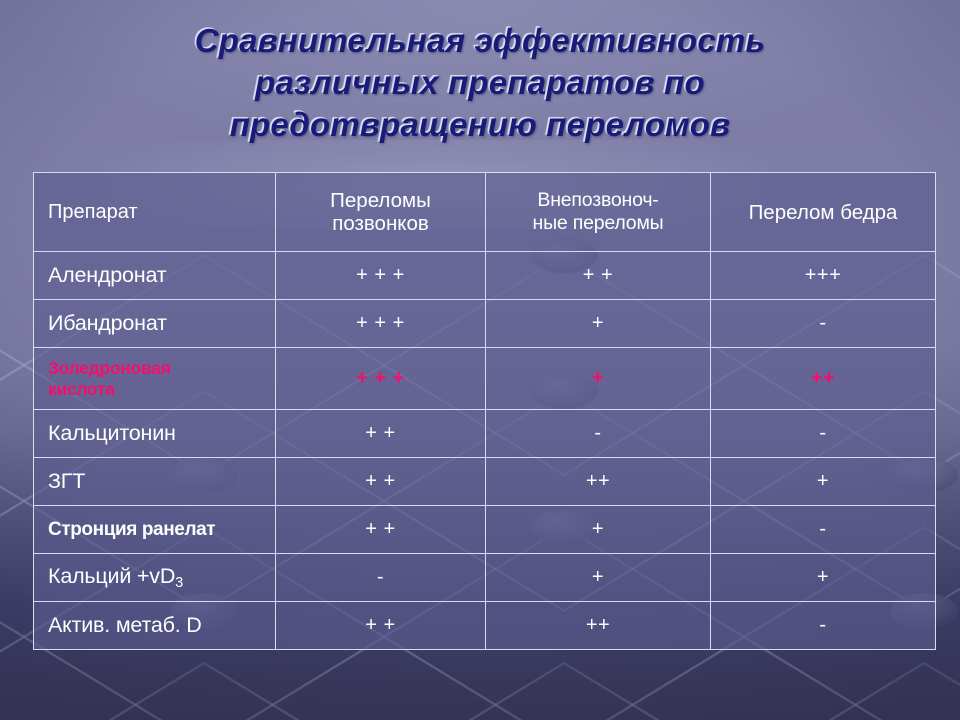  What do you see at coordinates (154, 577) in the screenshot?
I see `cell-drug-name: Кальций +vD3` at bounding box center [154, 577].